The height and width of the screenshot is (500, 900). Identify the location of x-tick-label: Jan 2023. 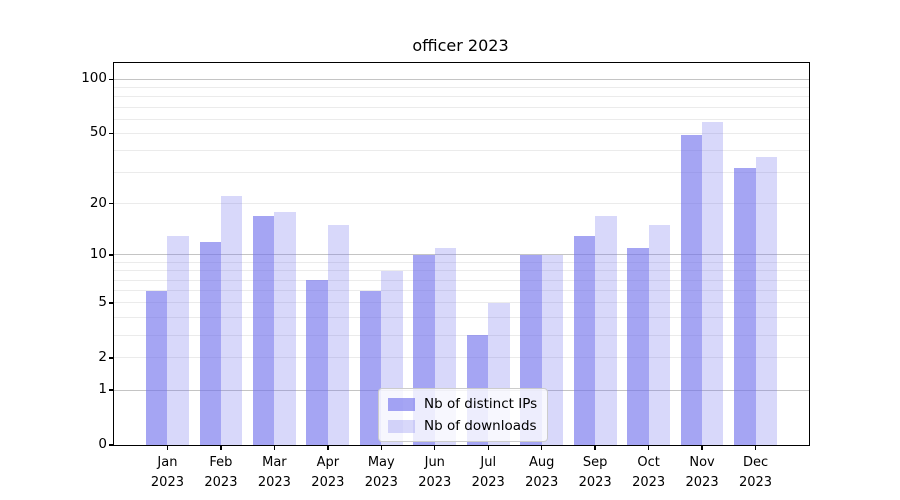
(167, 472).